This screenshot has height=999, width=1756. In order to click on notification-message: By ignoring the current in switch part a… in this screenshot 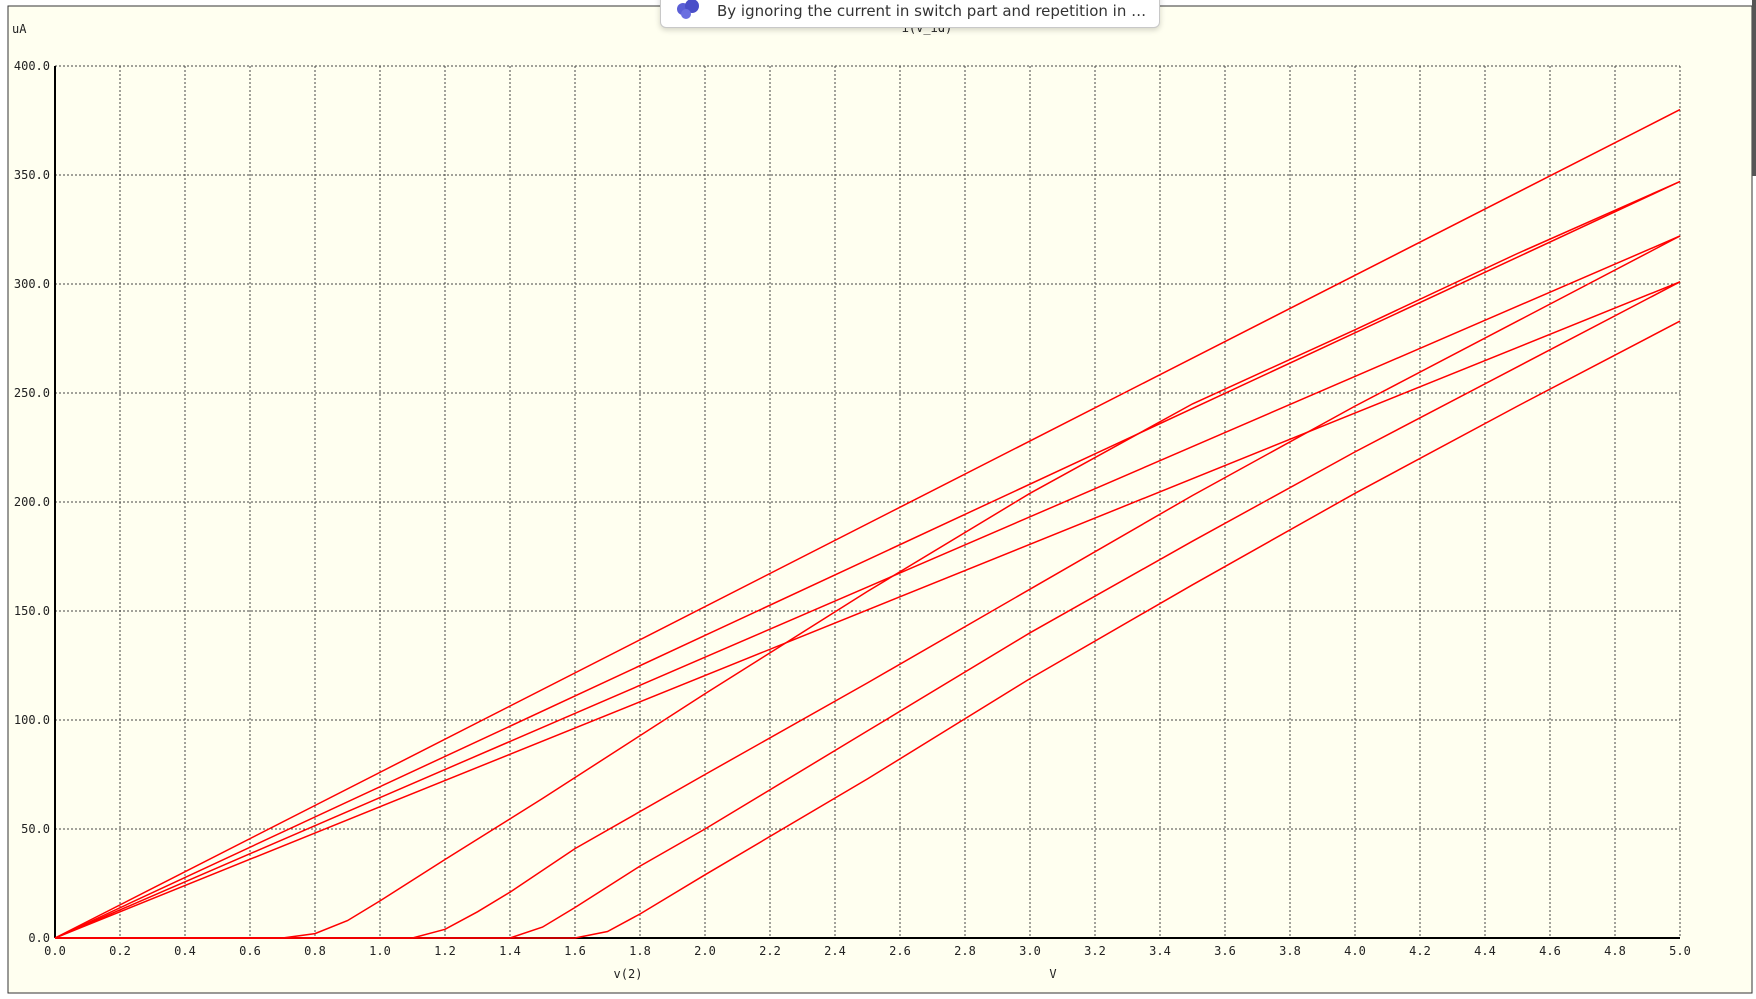, I will do `click(932, 11)`.